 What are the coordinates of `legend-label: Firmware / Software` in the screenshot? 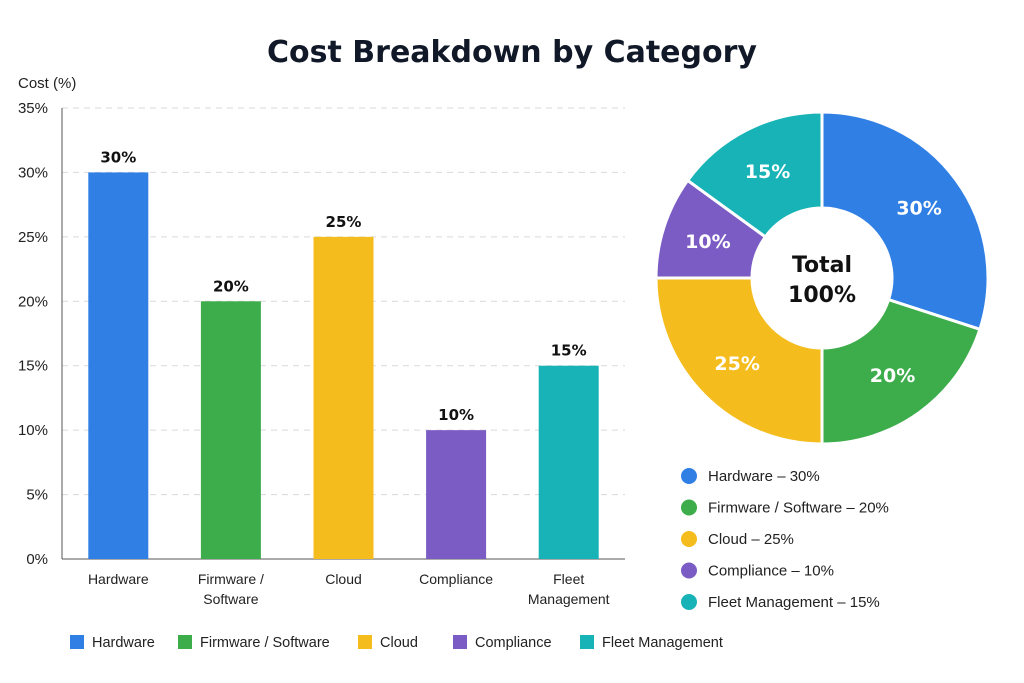 It's located at (265, 643).